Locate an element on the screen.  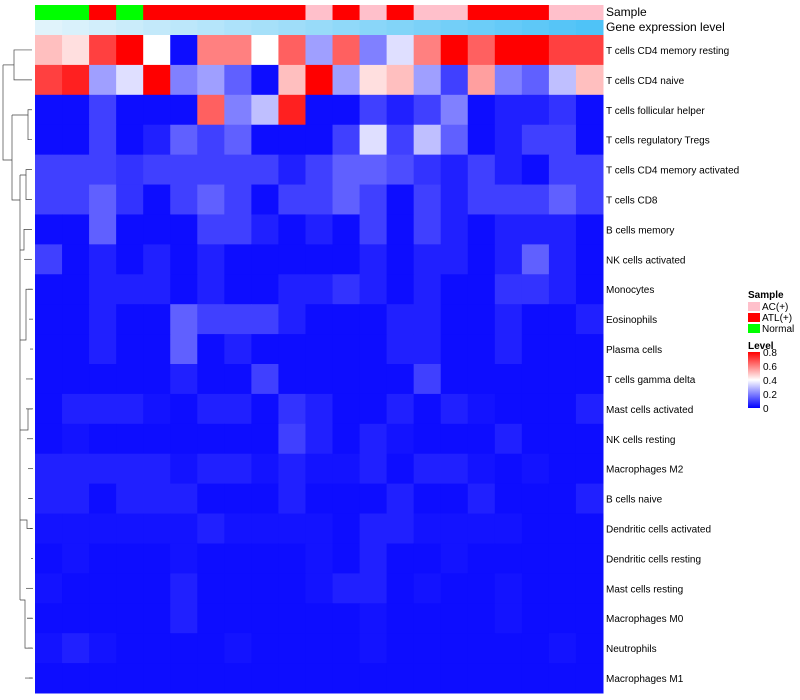
dendrogram-branch is located at coordinates (29, 128).